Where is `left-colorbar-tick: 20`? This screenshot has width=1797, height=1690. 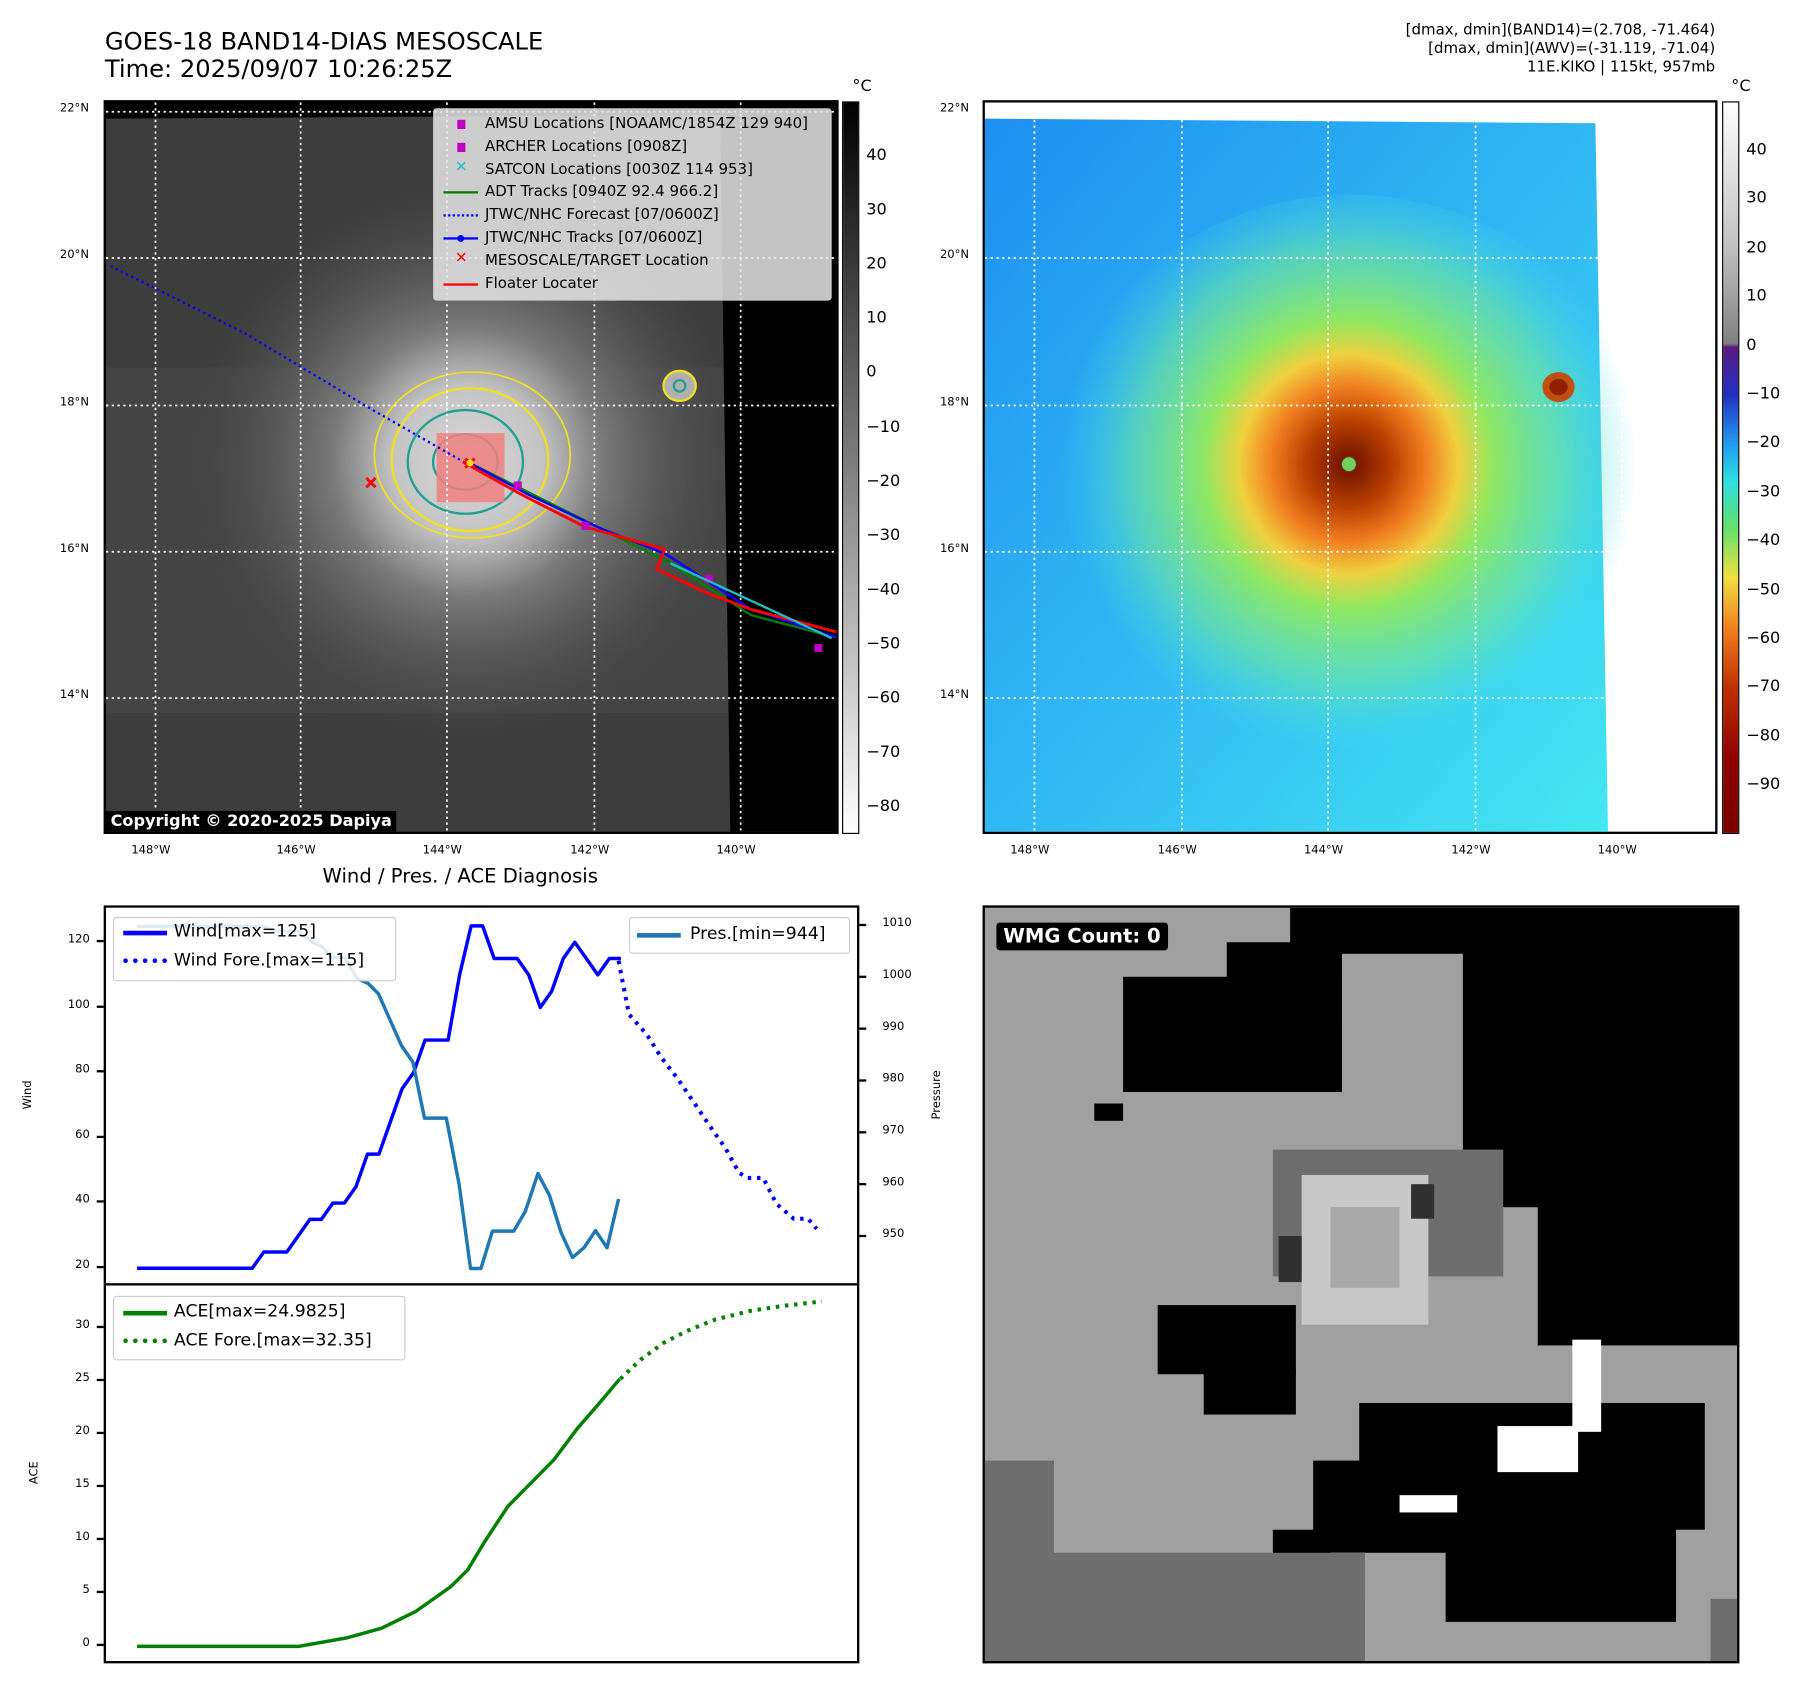
left-colorbar-tick: 20 is located at coordinates (876, 264).